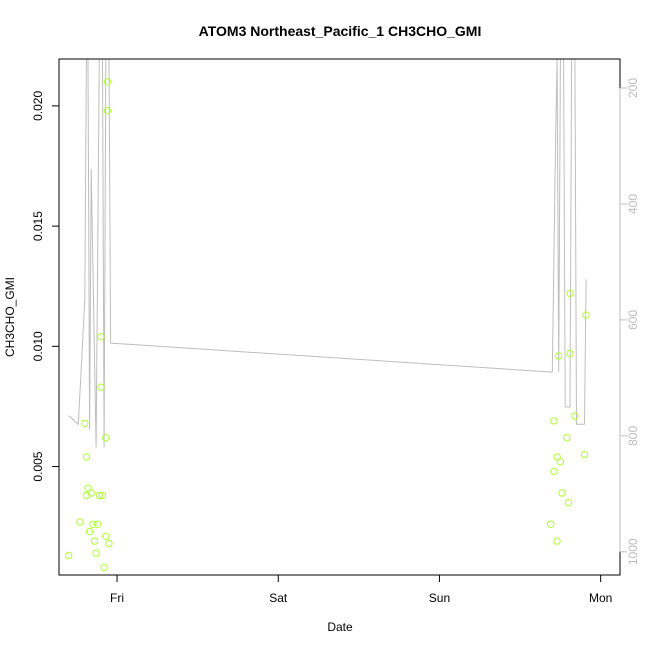 The height and width of the screenshot is (650, 650). Describe the element at coordinates (633, 204) in the screenshot. I see `y2-tick-label: 400` at that location.